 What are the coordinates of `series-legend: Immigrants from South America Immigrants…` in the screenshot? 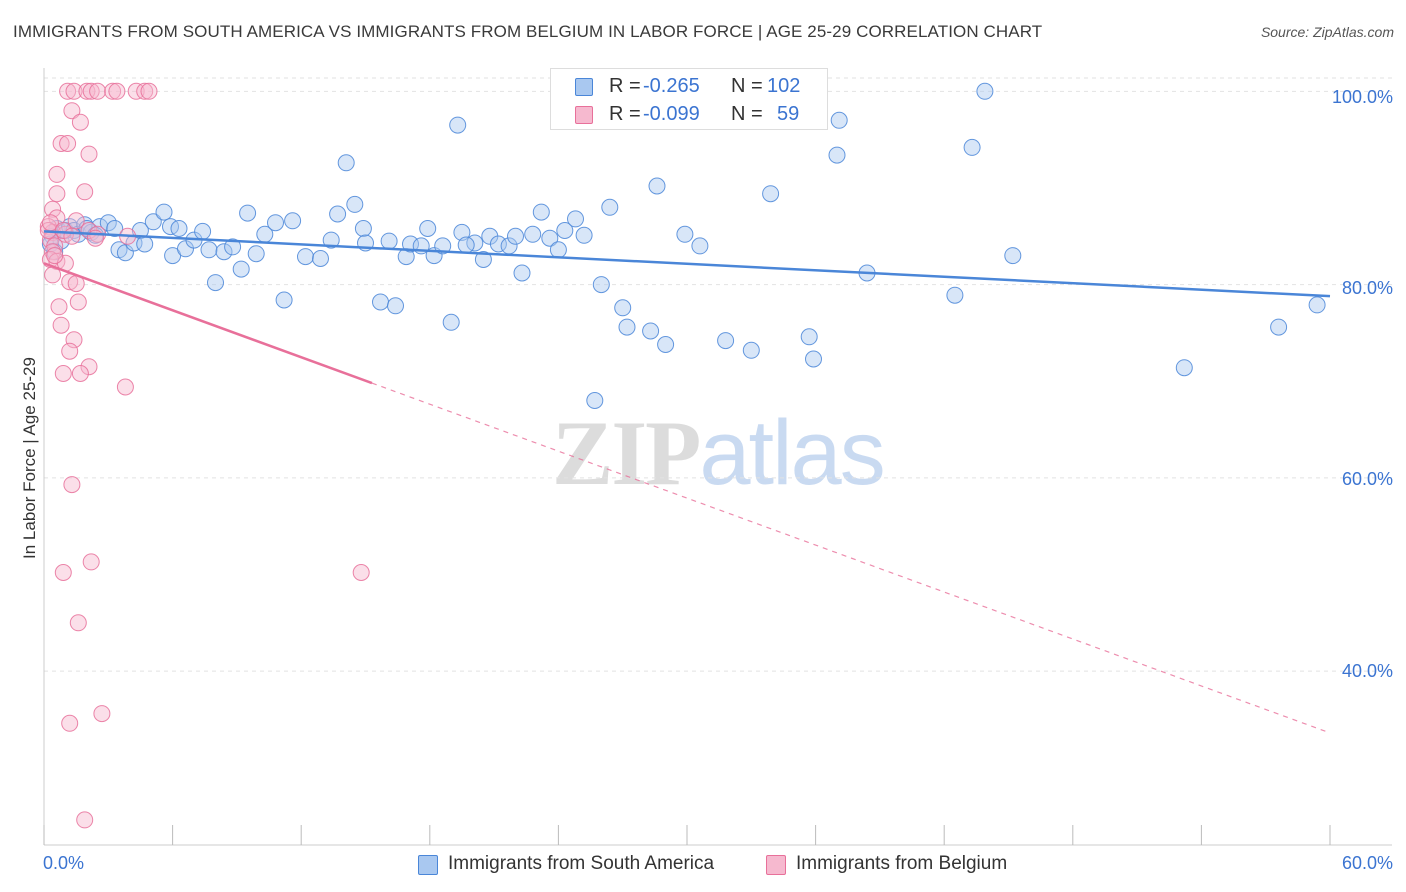 It's located at (703, 865).